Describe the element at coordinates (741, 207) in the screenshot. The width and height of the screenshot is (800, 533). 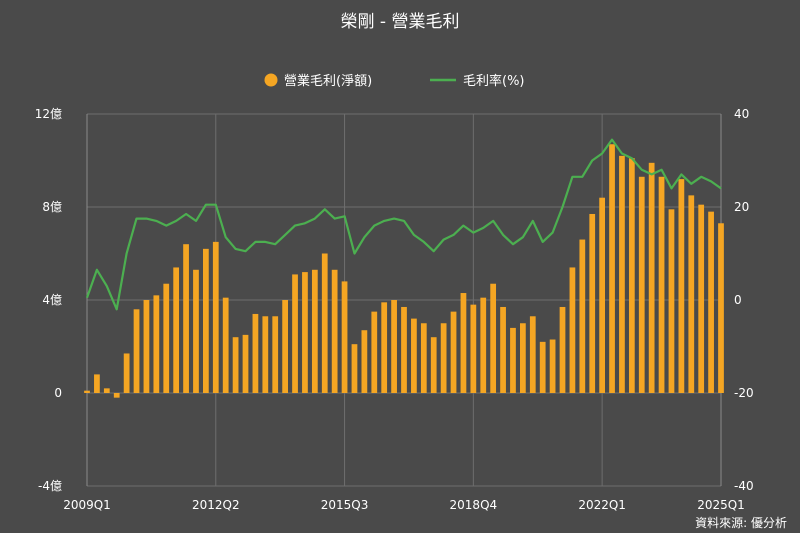
I see `right-tick-label: 20` at that location.